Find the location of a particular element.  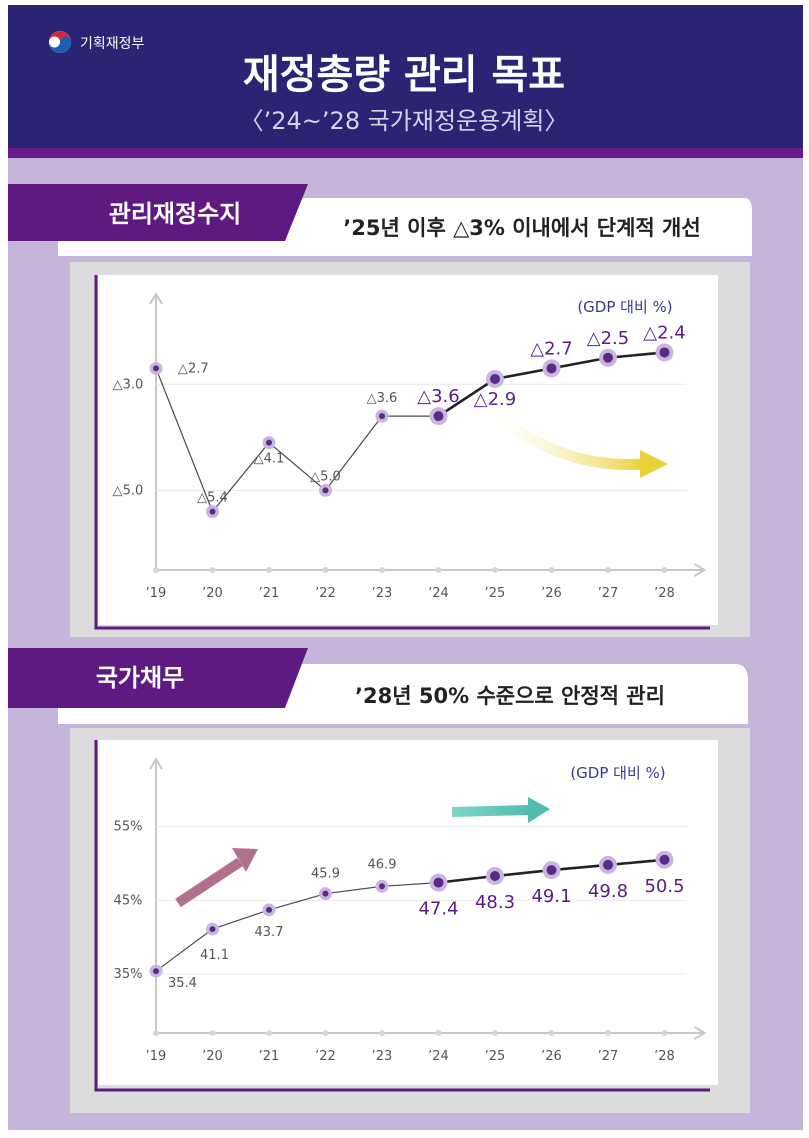

chart2-stable-arrow-icon is located at coordinates (500, 810).